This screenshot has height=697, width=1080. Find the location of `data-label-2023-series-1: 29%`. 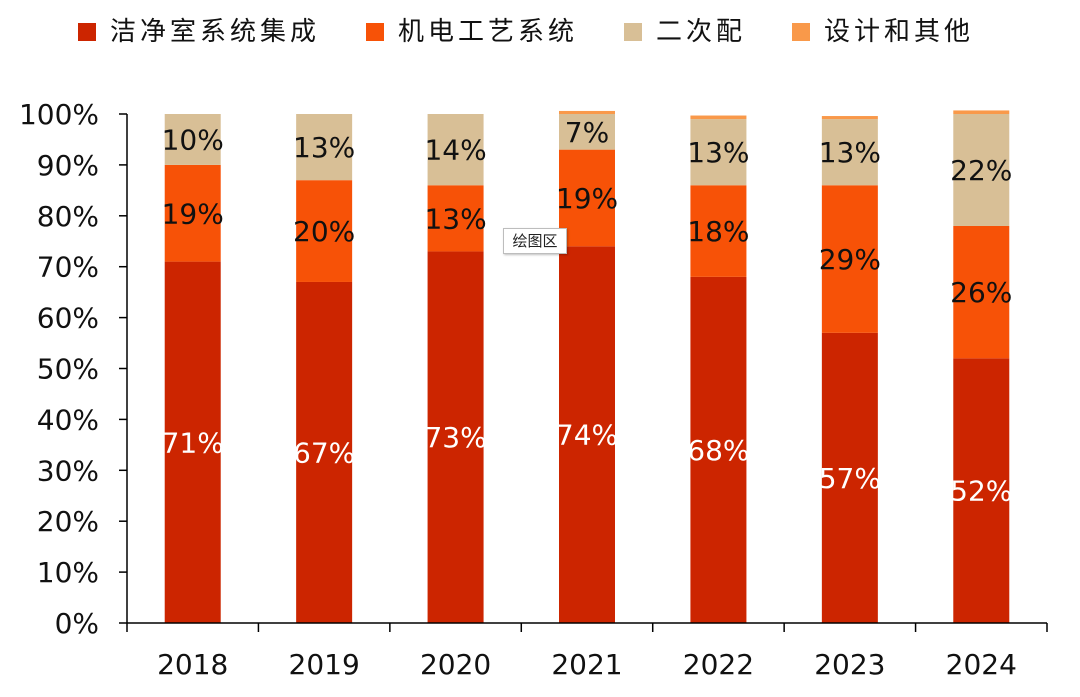

data-label-2023-series-1: 29% is located at coordinates (850, 259).